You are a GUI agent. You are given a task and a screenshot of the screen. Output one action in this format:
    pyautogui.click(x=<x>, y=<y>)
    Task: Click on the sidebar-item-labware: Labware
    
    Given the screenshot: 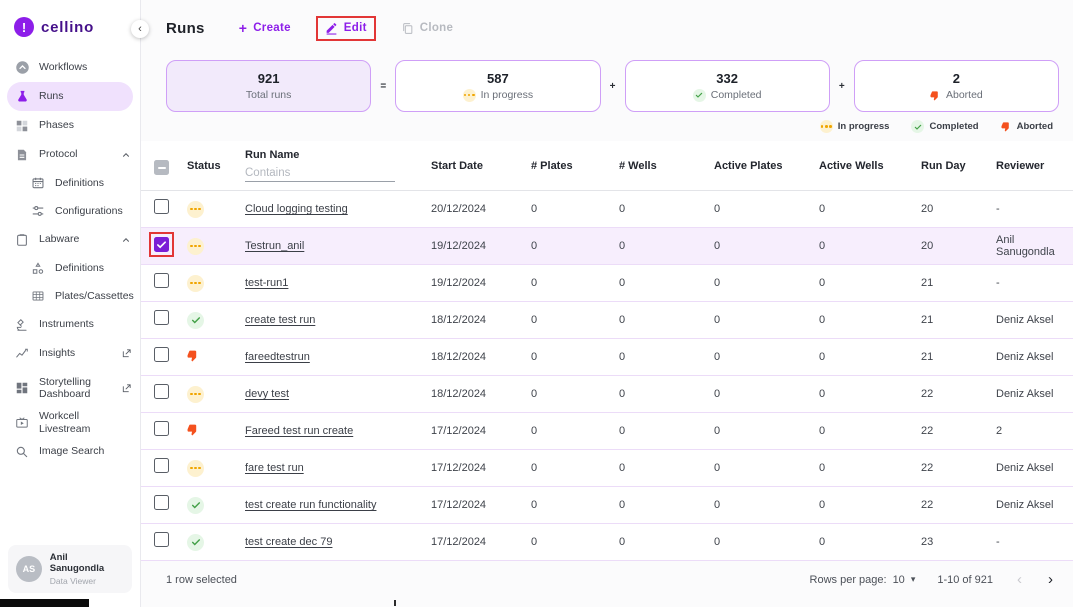 What is the action you would take?
    pyautogui.click(x=70, y=239)
    